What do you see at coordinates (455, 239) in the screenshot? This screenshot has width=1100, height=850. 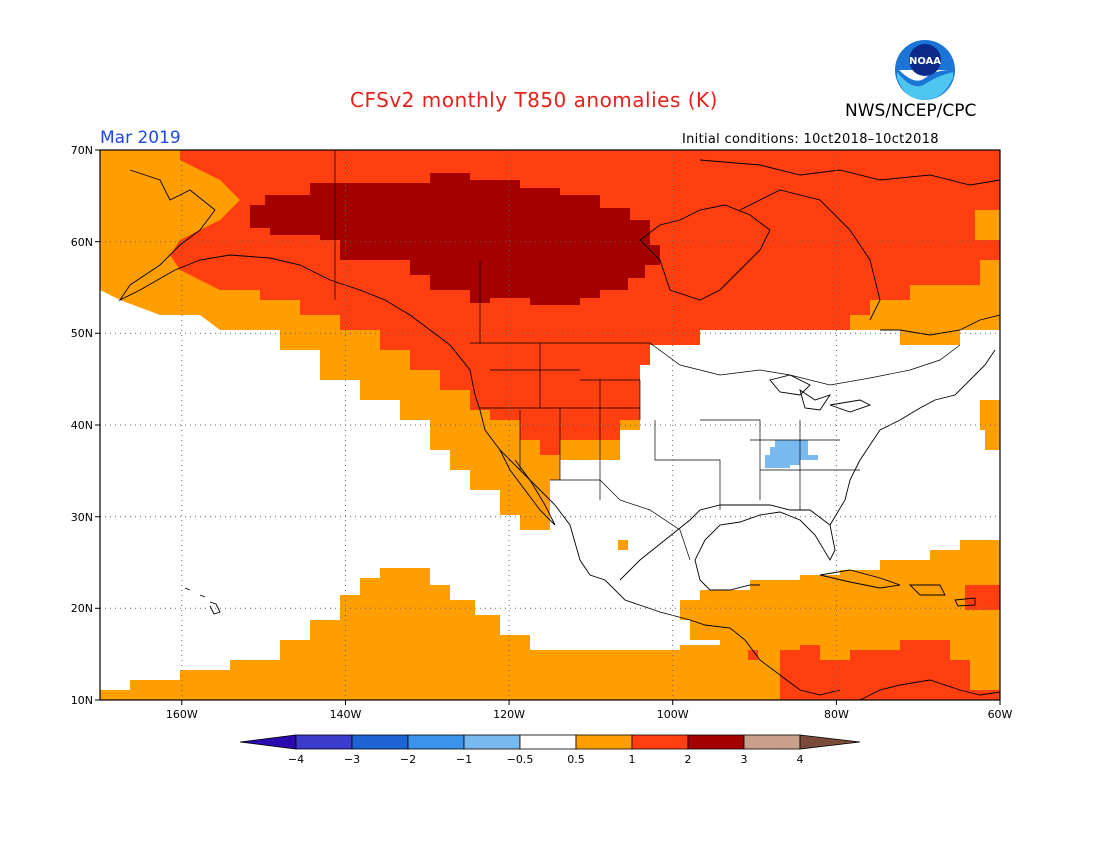 I see `anomaly-region-darkred` at bounding box center [455, 239].